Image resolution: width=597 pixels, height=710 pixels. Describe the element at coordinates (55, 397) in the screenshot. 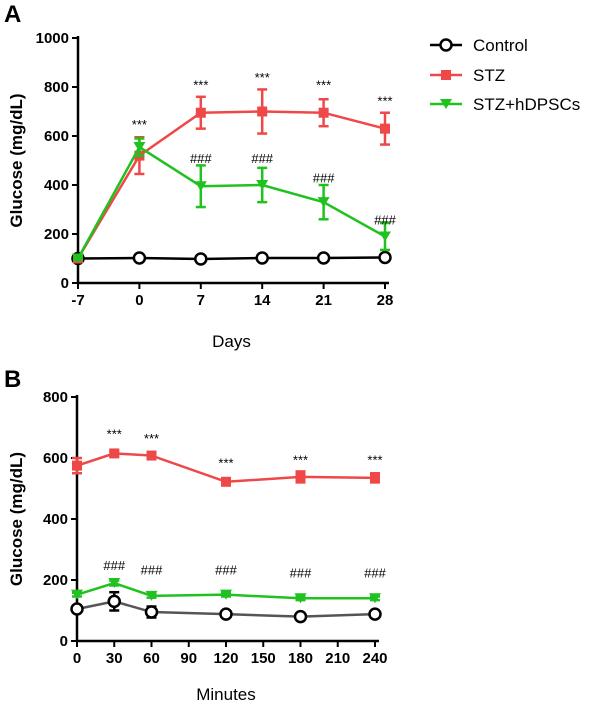

I see `y-tick-label-b: 800` at that location.